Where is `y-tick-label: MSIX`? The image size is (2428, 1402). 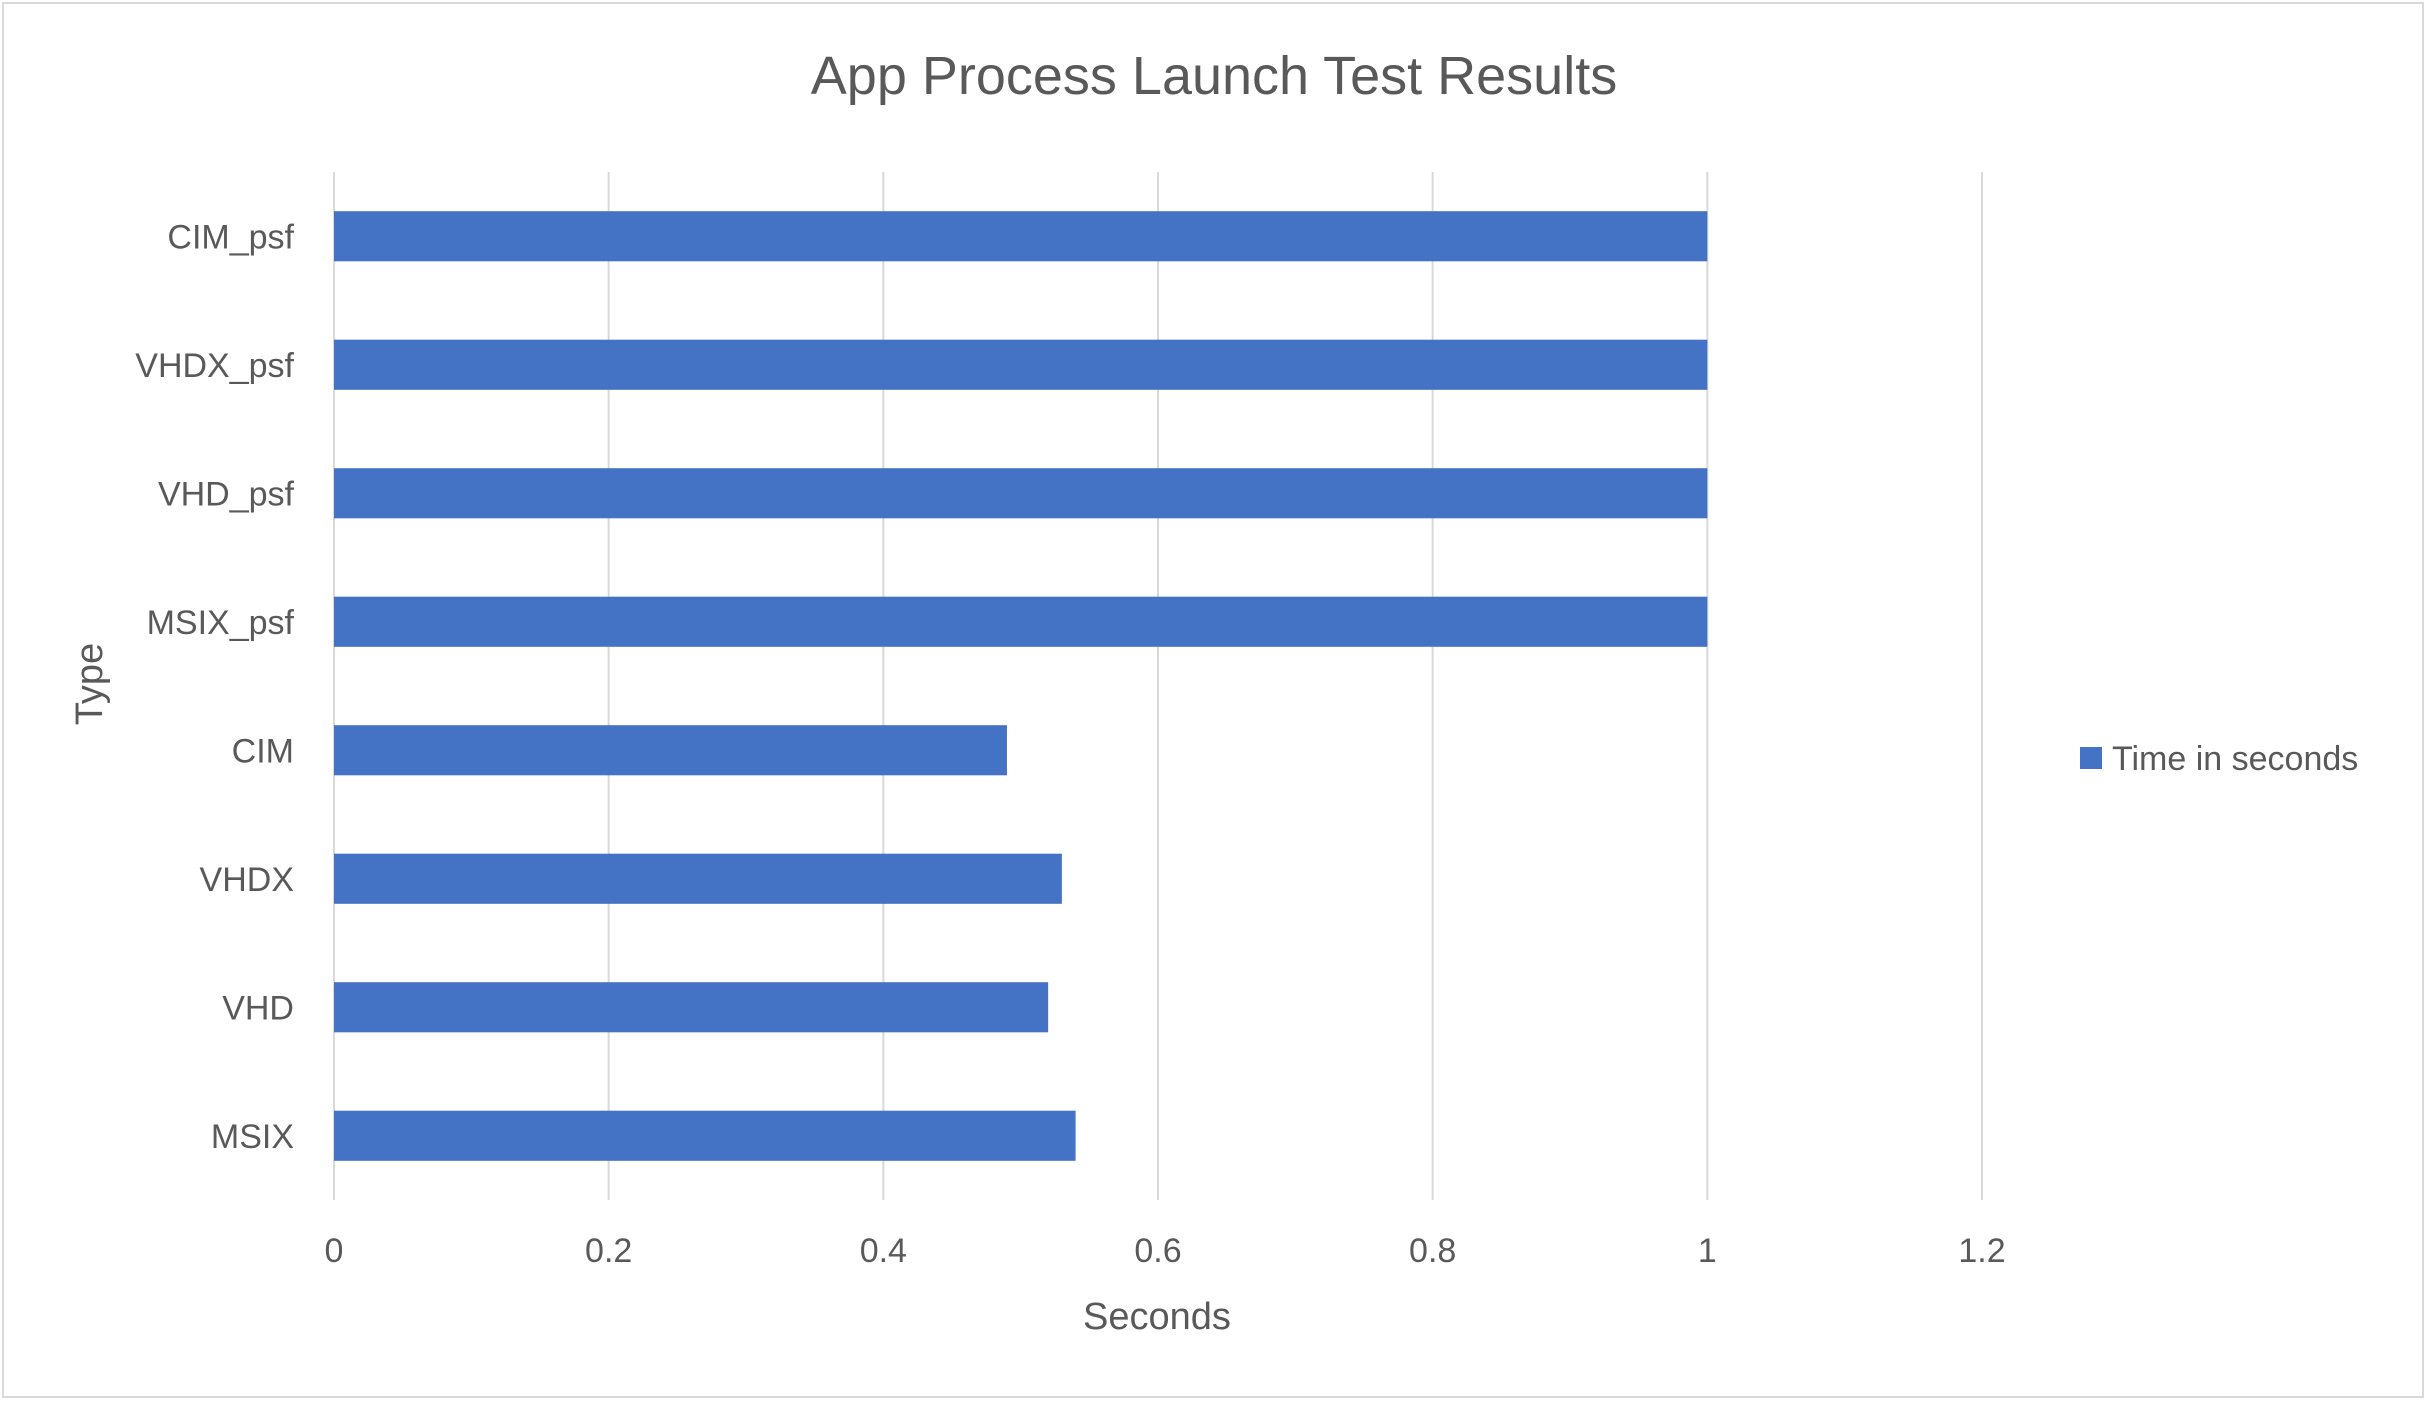 y-tick-label: MSIX is located at coordinates (252, 1137).